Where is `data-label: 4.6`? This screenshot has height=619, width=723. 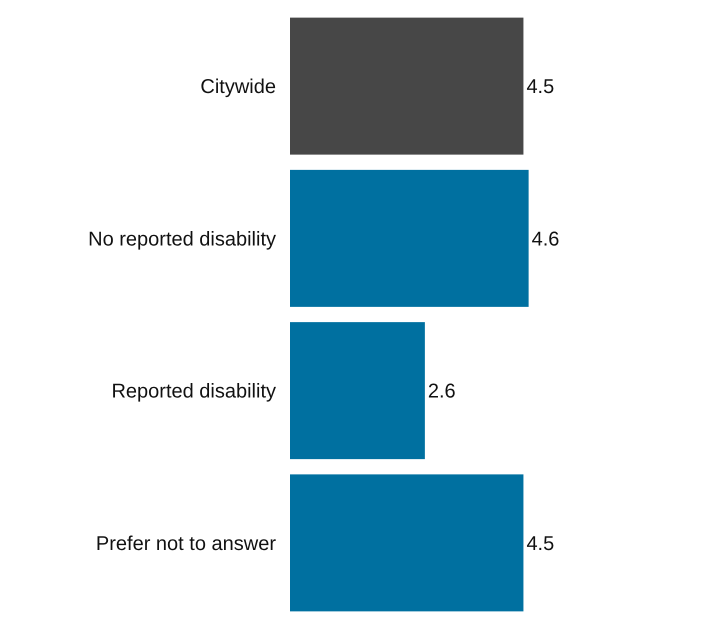
data-label: 4.6 is located at coordinates (546, 239).